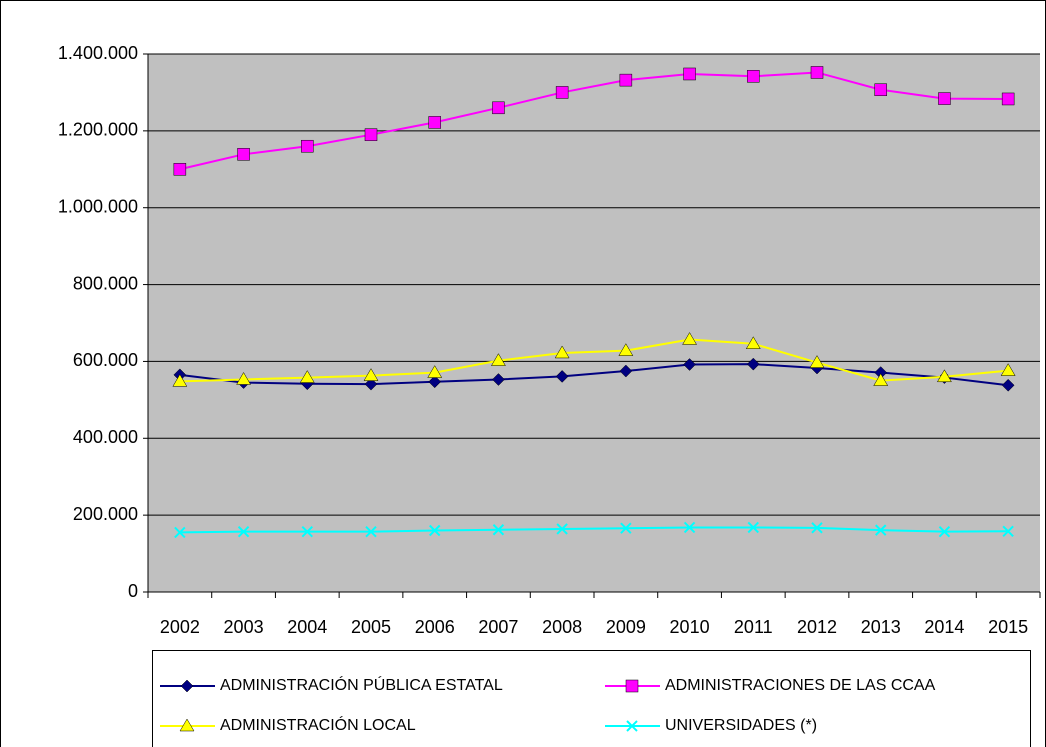  What do you see at coordinates (626, 627) in the screenshot?
I see `x-tick-label: 2009` at bounding box center [626, 627].